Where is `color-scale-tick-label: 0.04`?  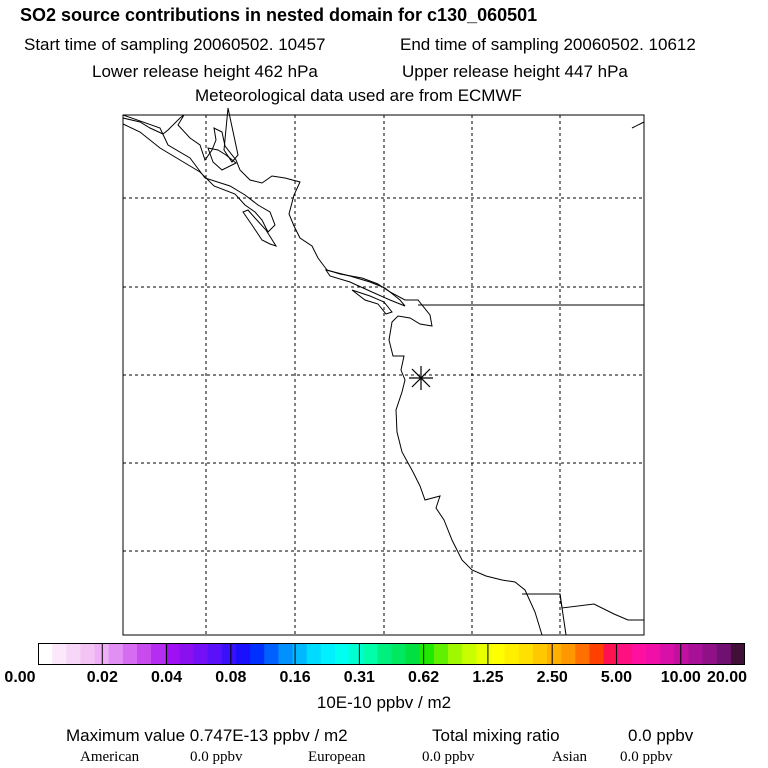 color-scale-tick-label: 0.04 is located at coordinates (166, 677).